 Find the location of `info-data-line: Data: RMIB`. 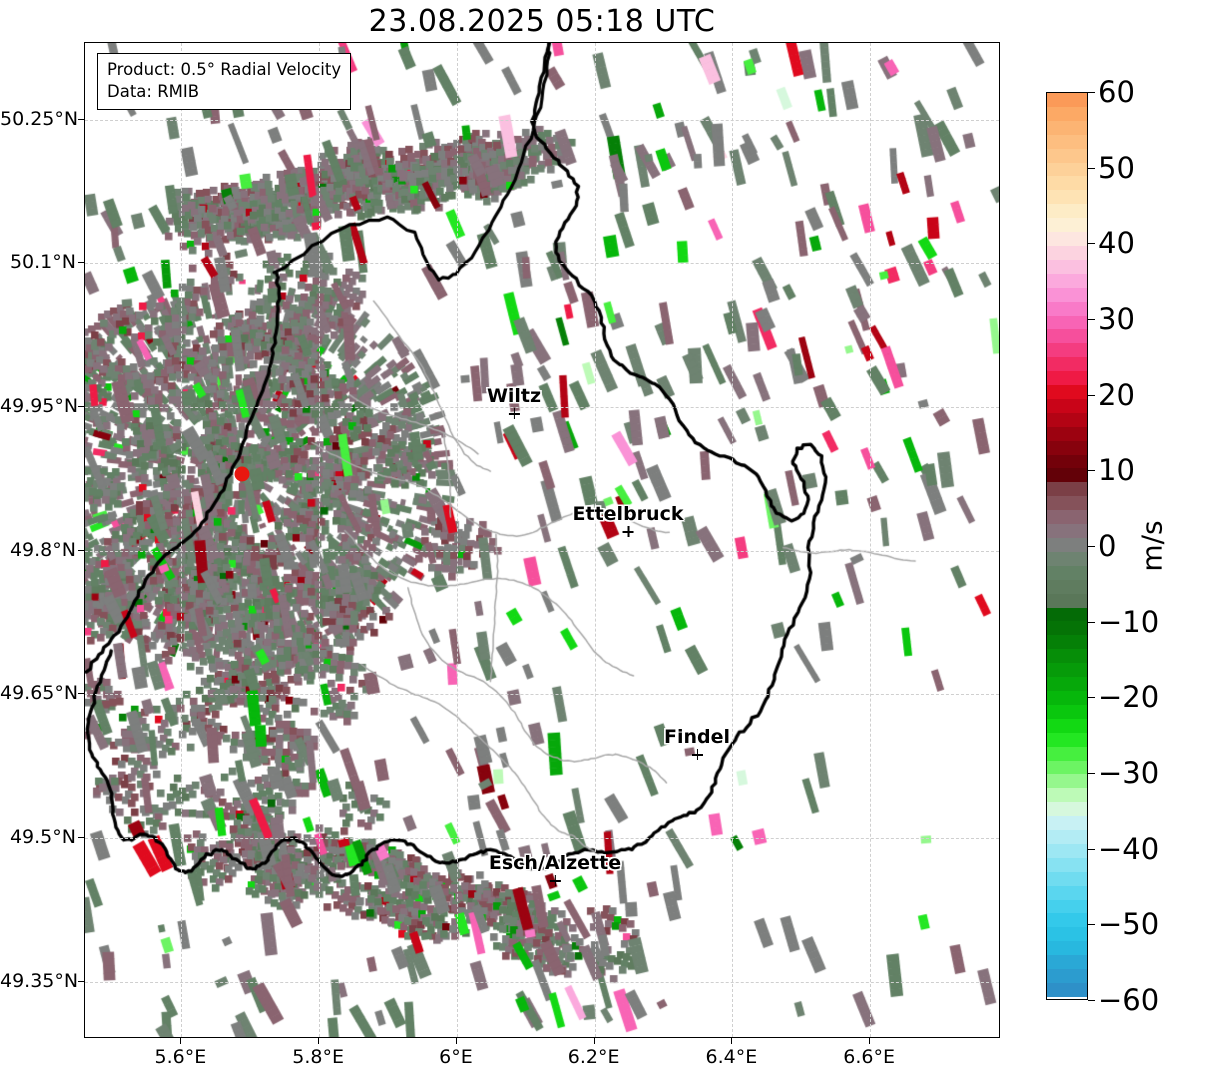

info-data-line: Data: RMIB is located at coordinates (153, 92).